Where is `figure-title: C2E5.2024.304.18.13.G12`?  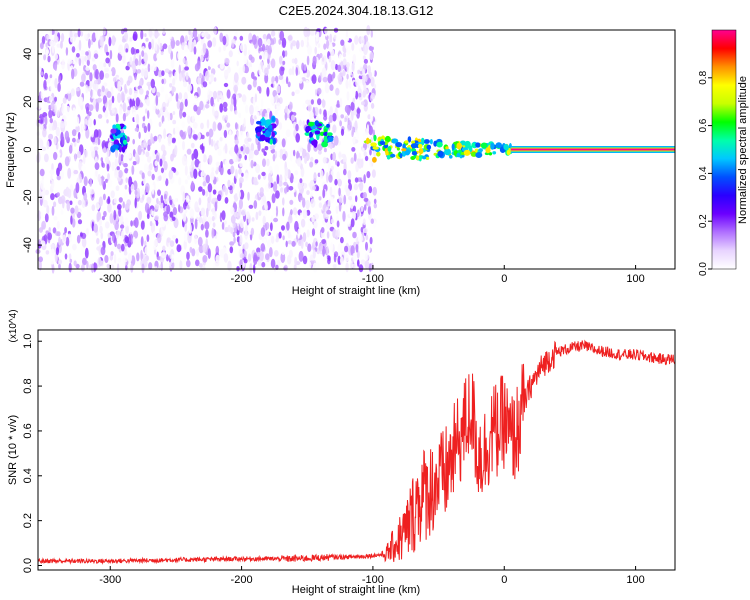 figure-title: C2E5.2024.304.18.13.G12 is located at coordinates (356, 10).